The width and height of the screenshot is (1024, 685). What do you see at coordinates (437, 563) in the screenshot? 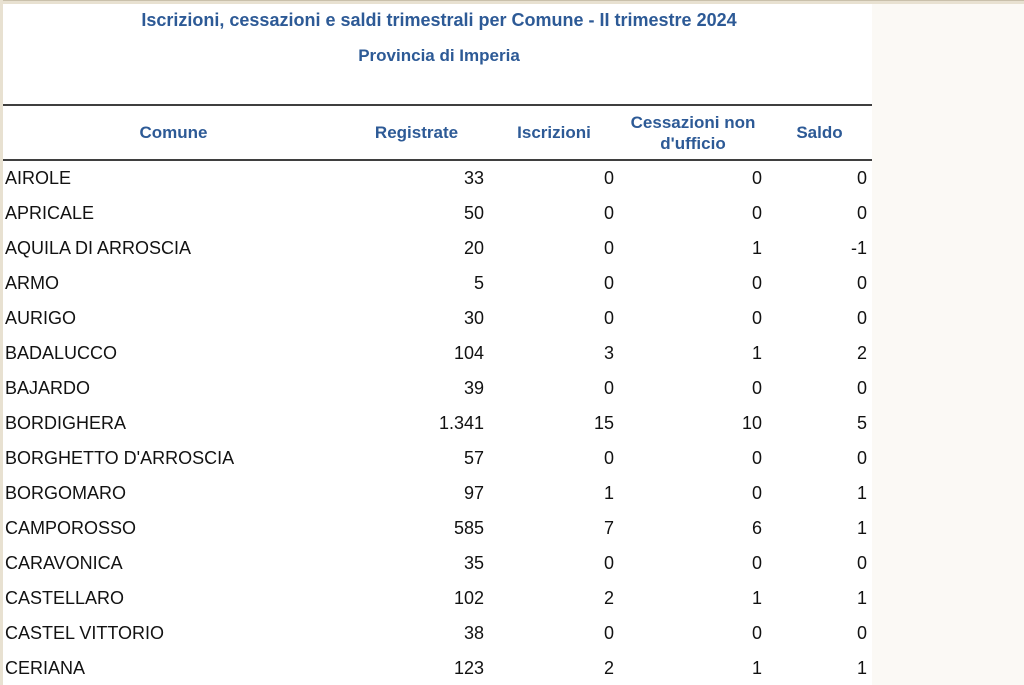
I see `table-row: CARAVONICA 35 0 0 0` at bounding box center [437, 563].